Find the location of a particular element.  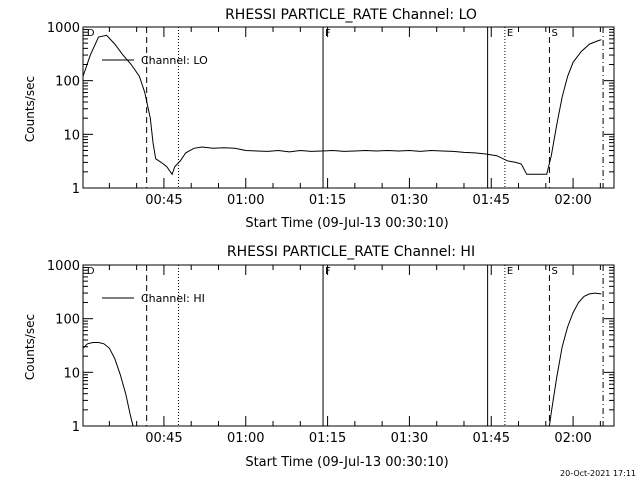

chart-title: RHESSI PARTICLE_RATE Channel: HI is located at coordinates (351, 252).